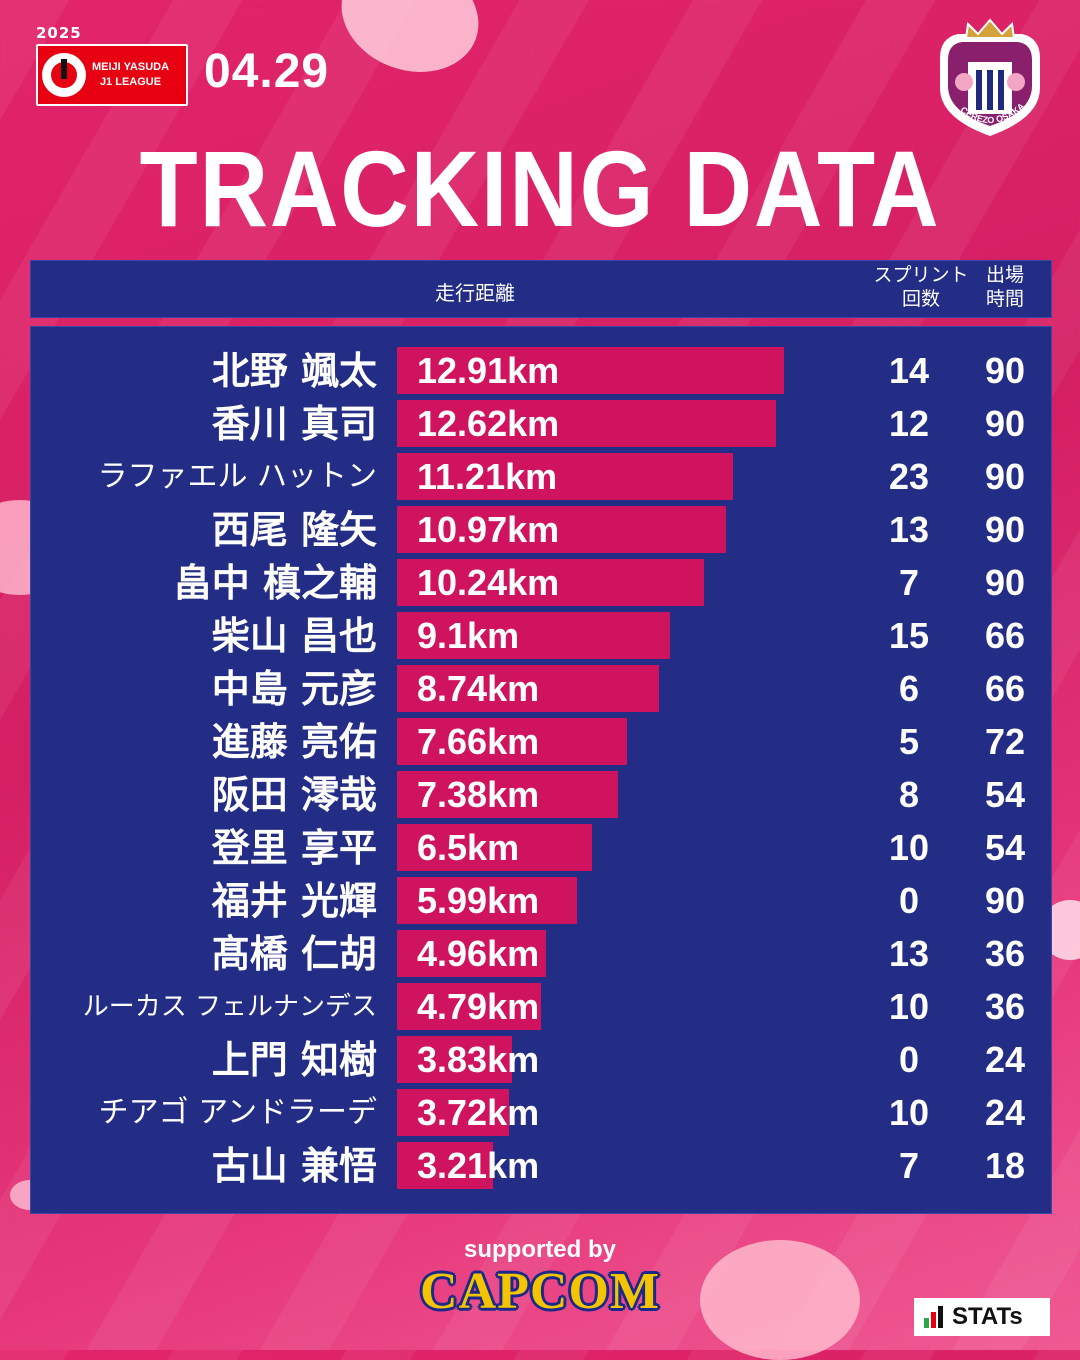 The image size is (1080, 1360). What do you see at coordinates (1005, 1165) in the screenshot?
I see `minutes-played: 18` at bounding box center [1005, 1165].